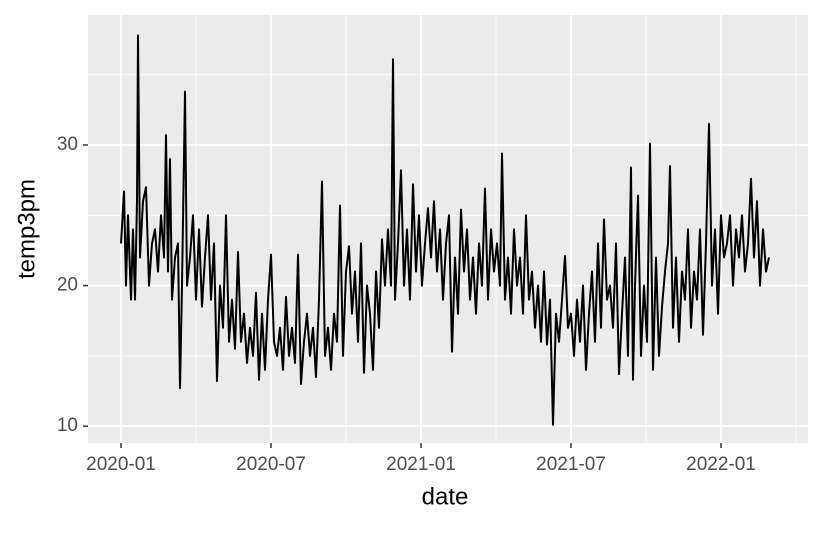 This screenshot has height=533, width=816. Describe the element at coordinates (421, 464) in the screenshot. I see `x-tick-label: 2021-01` at that location.